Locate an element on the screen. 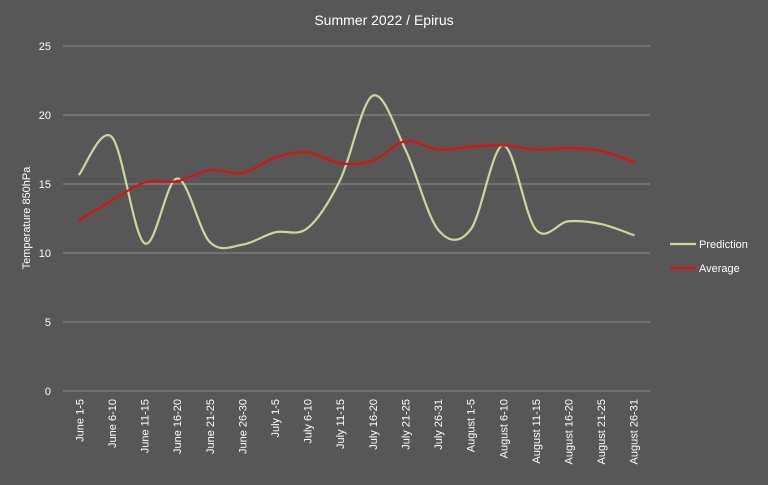  legend-label-average: Average is located at coordinates (719, 269).